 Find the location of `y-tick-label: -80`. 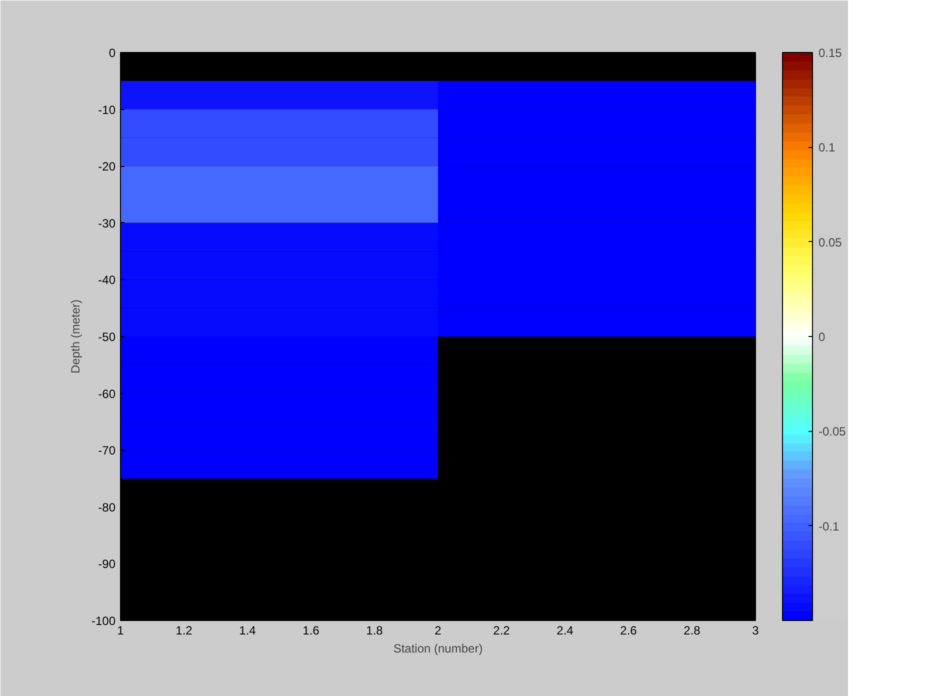

y-tick-label: -80 is located at coordinates (107, 507).